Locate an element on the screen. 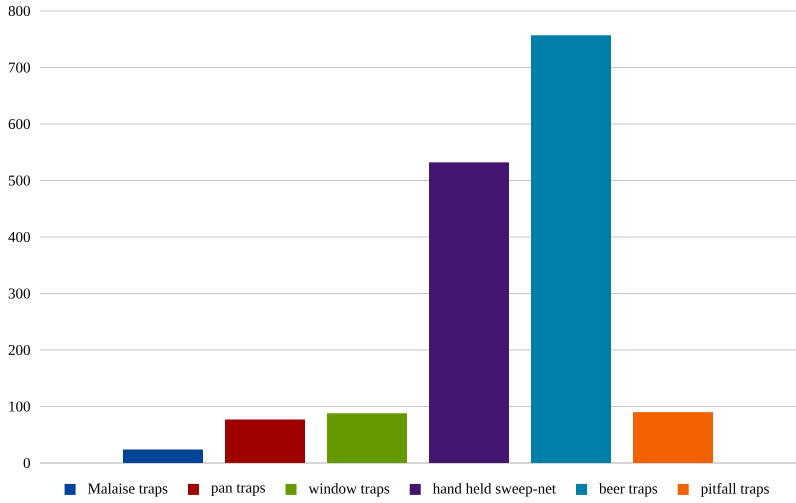  legend-label: hand held sweep-net is located at coordinates (494, 490).